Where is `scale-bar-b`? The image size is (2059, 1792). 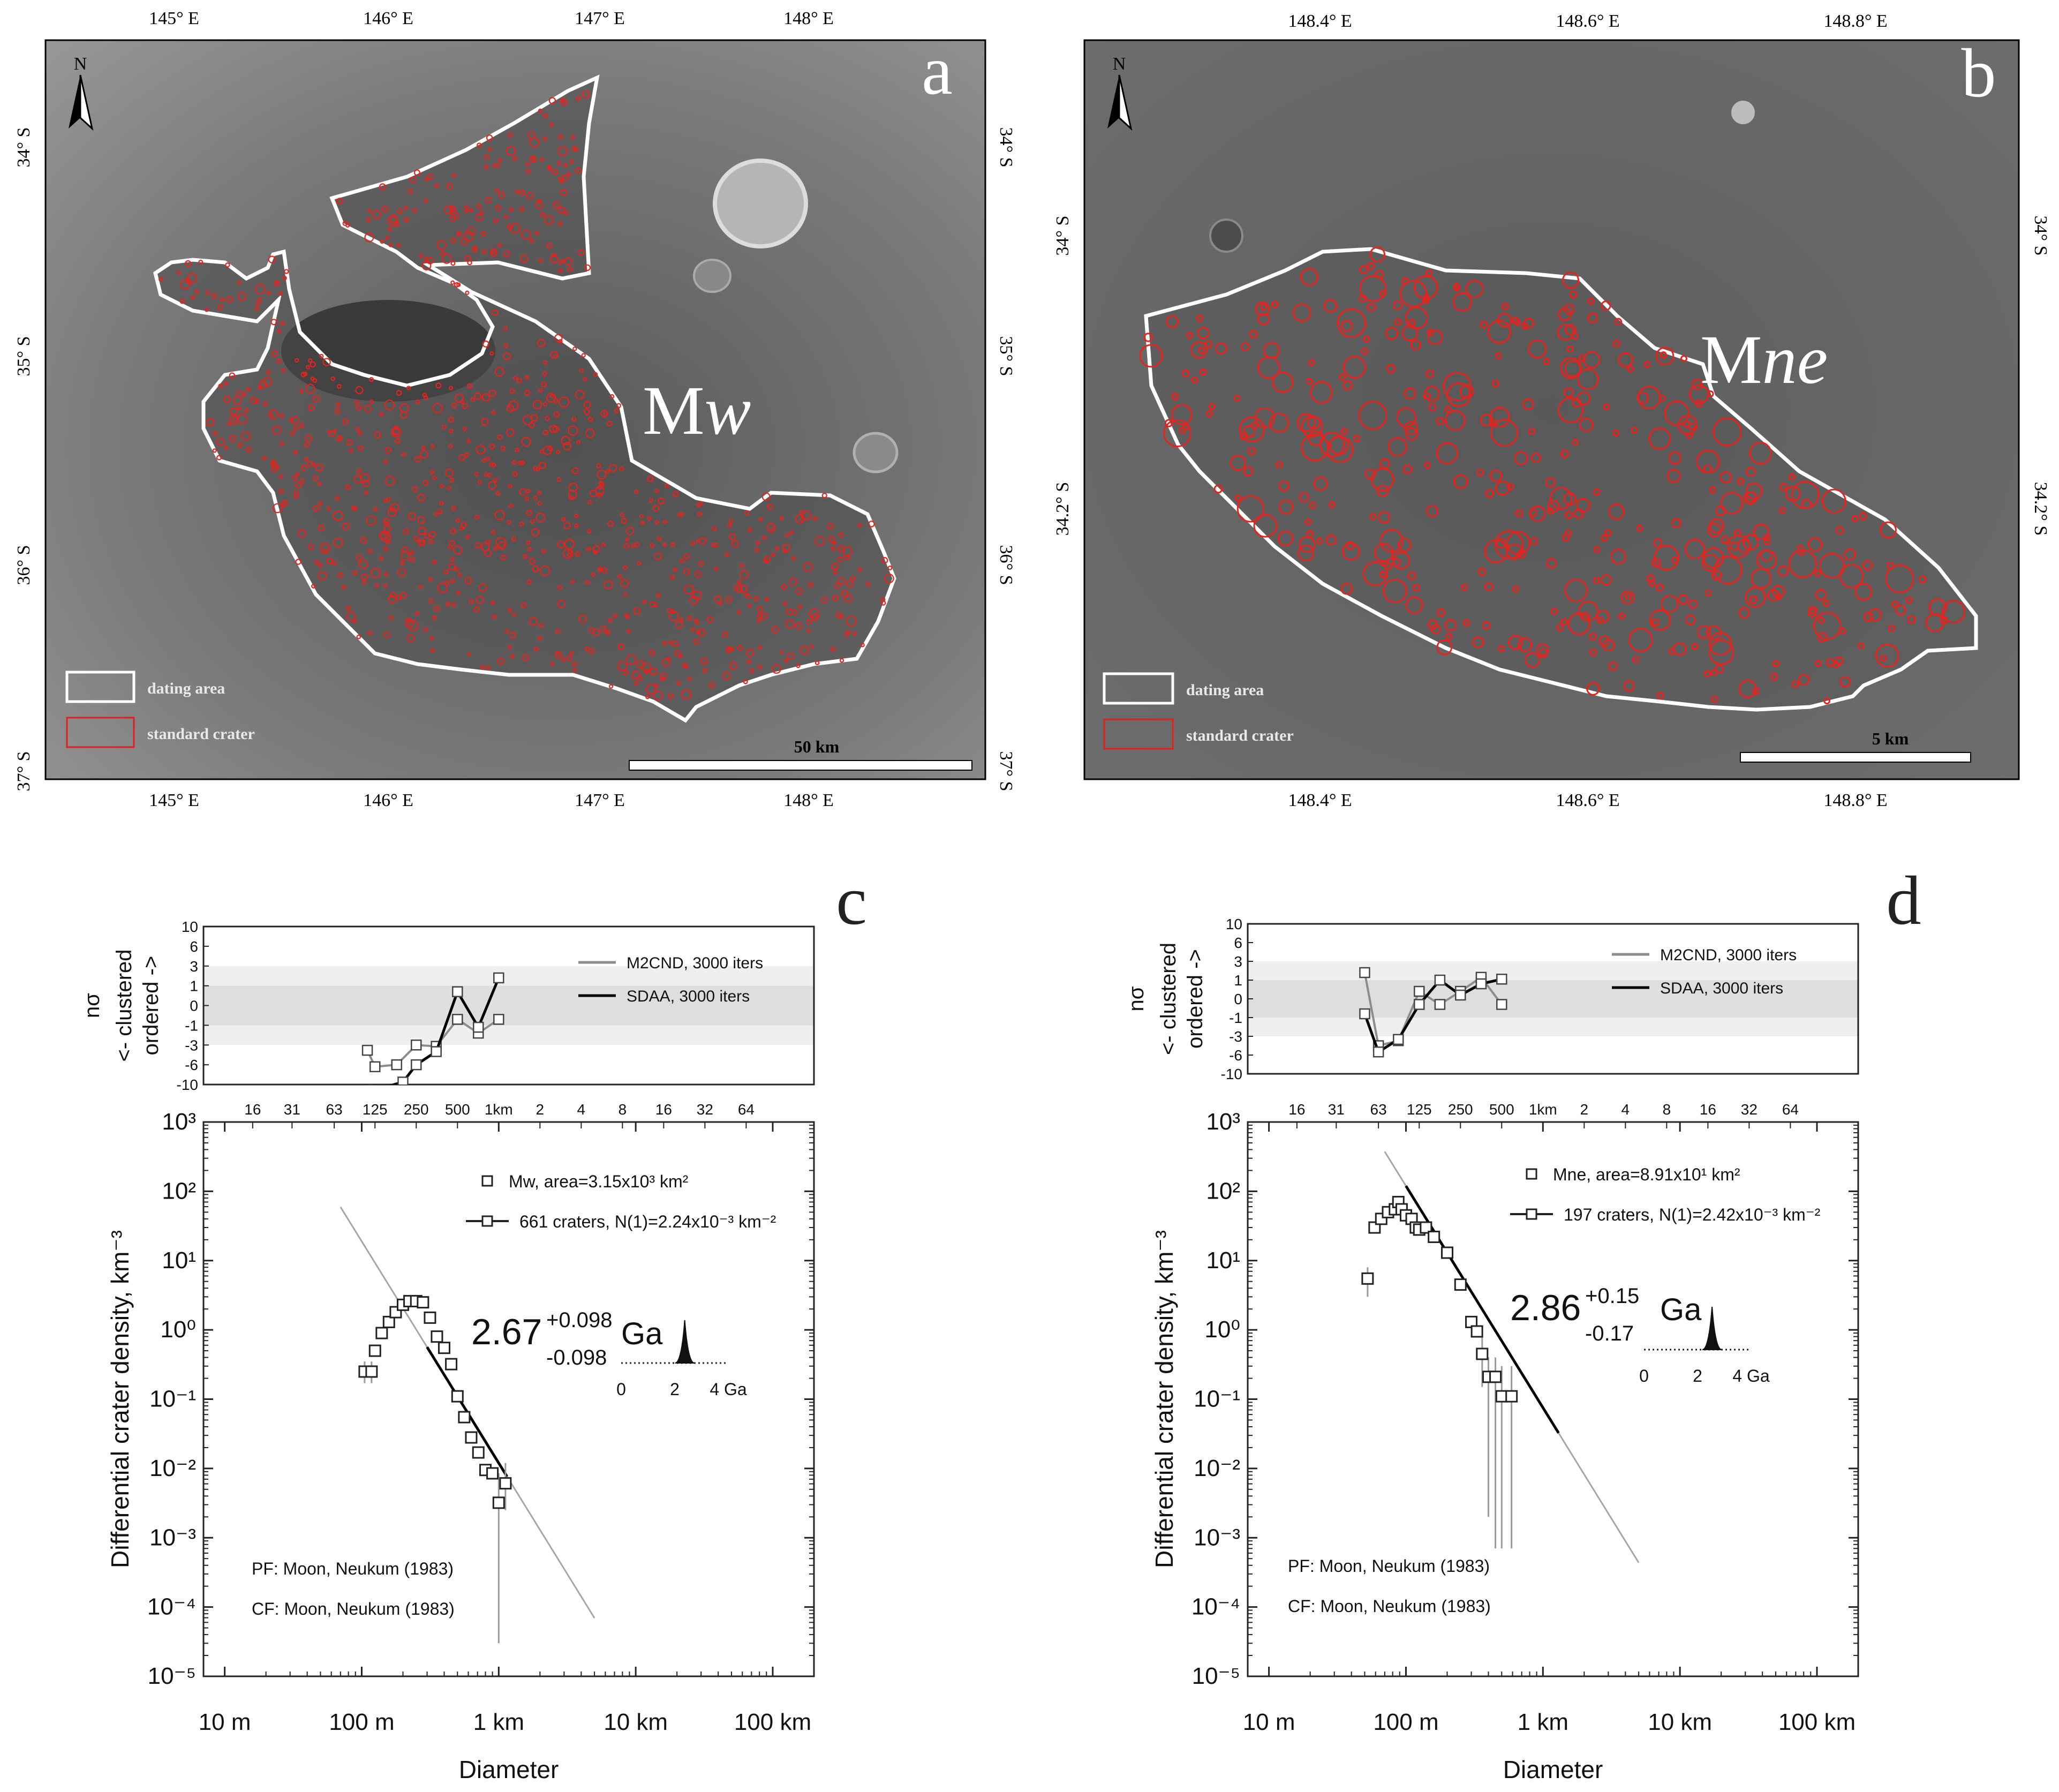
scale-bar-b is located at coordinates (1856, 757).